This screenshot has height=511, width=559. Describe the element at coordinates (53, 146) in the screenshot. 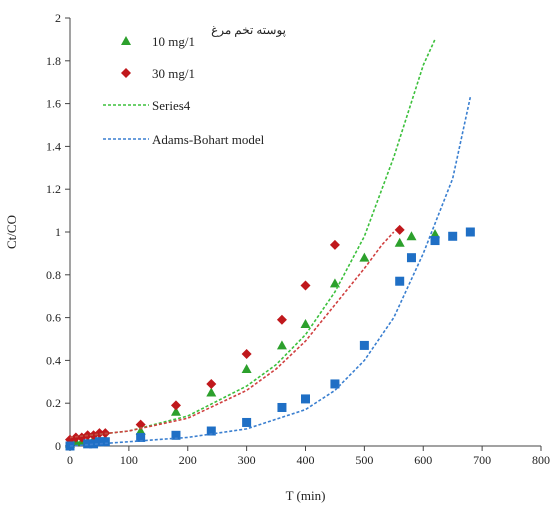

I see `y-tick-label: 1.4` at that location.